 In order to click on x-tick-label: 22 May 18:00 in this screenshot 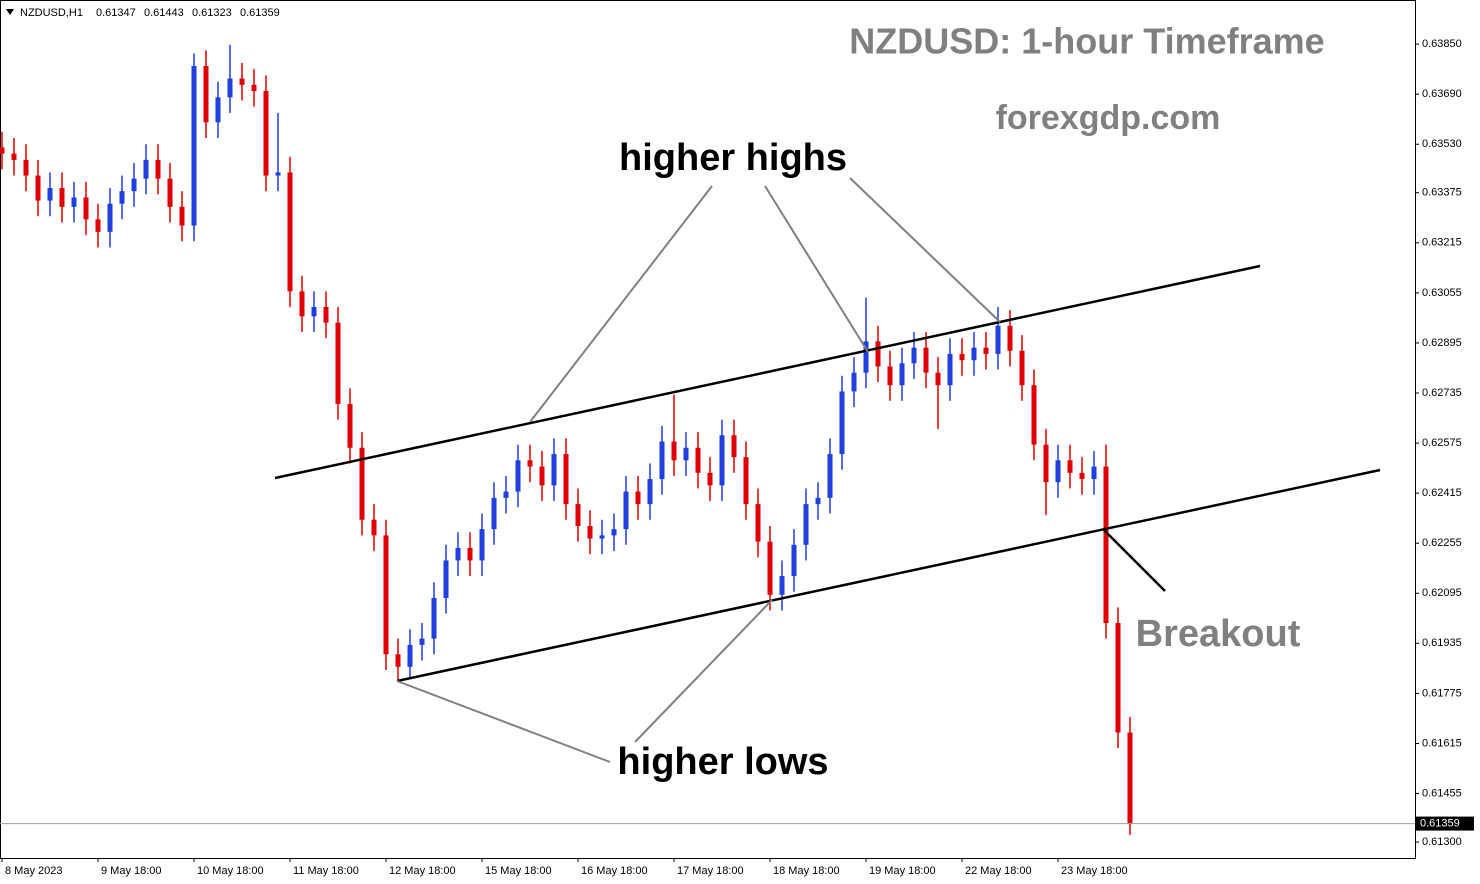, I will do `click(998, 871)`.